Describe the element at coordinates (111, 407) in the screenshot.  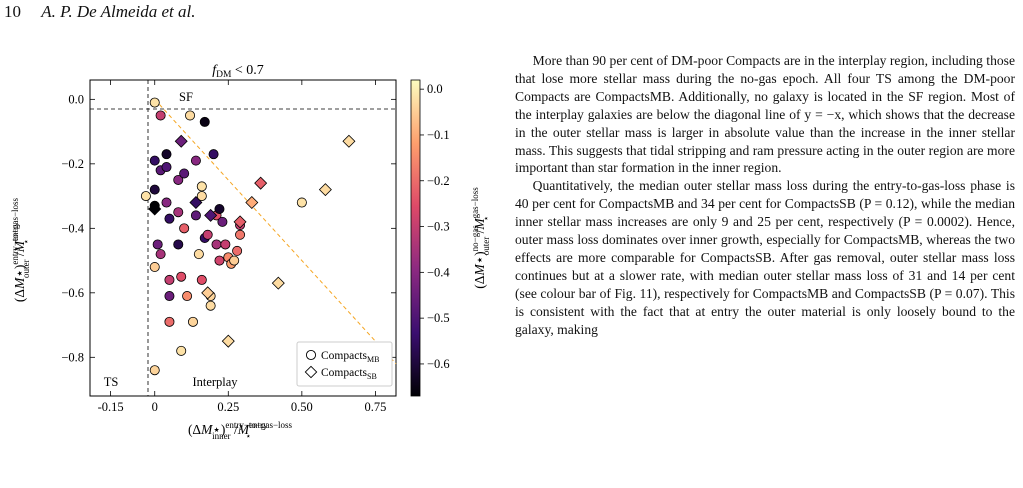
I see `x-tick-label: -0.15` at that location.